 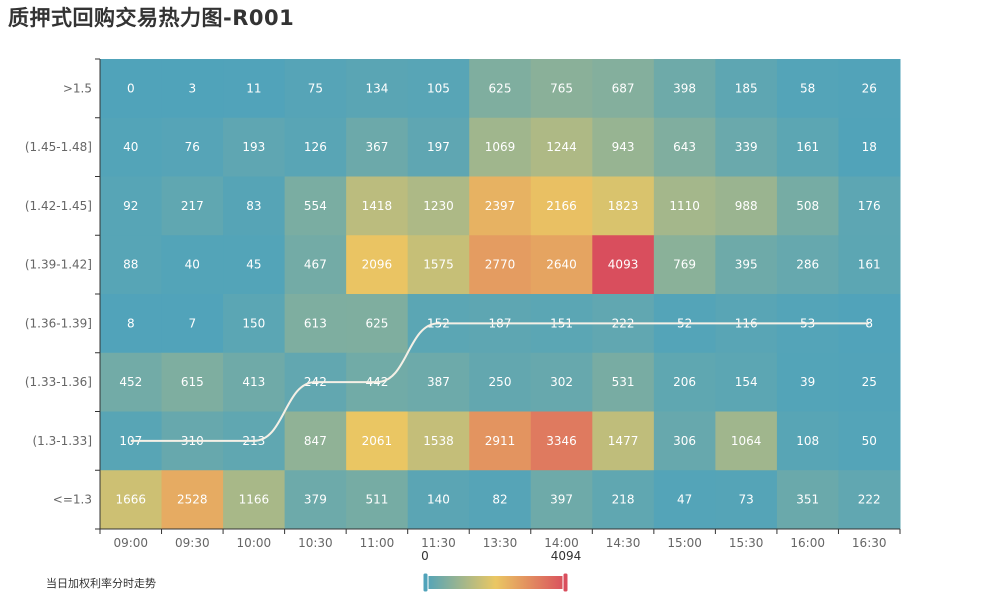 I want to click on range-handle-max, so click(x=565, y=582).